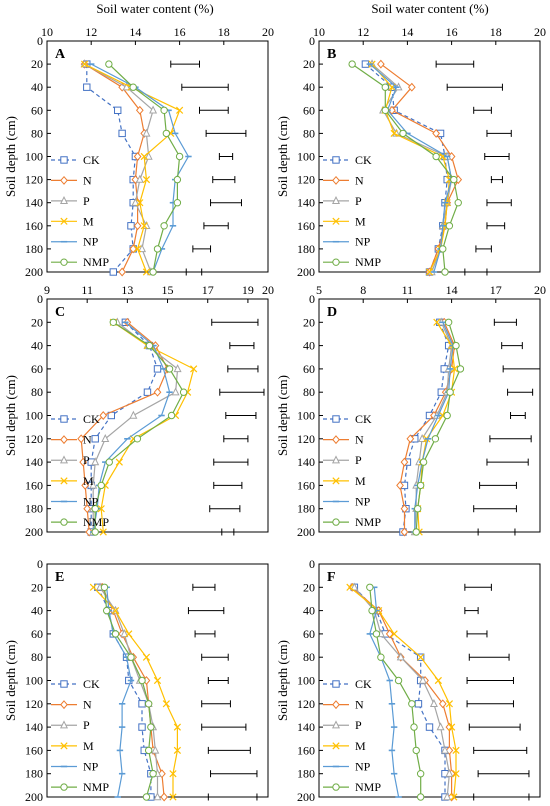 The width and height of the screenshot is (550, 806). What do you see at coordinates (429, 8) in the screenshot?
I see `top-axis-title-right: Soil water content (%)` at bounding box center [429, 8].